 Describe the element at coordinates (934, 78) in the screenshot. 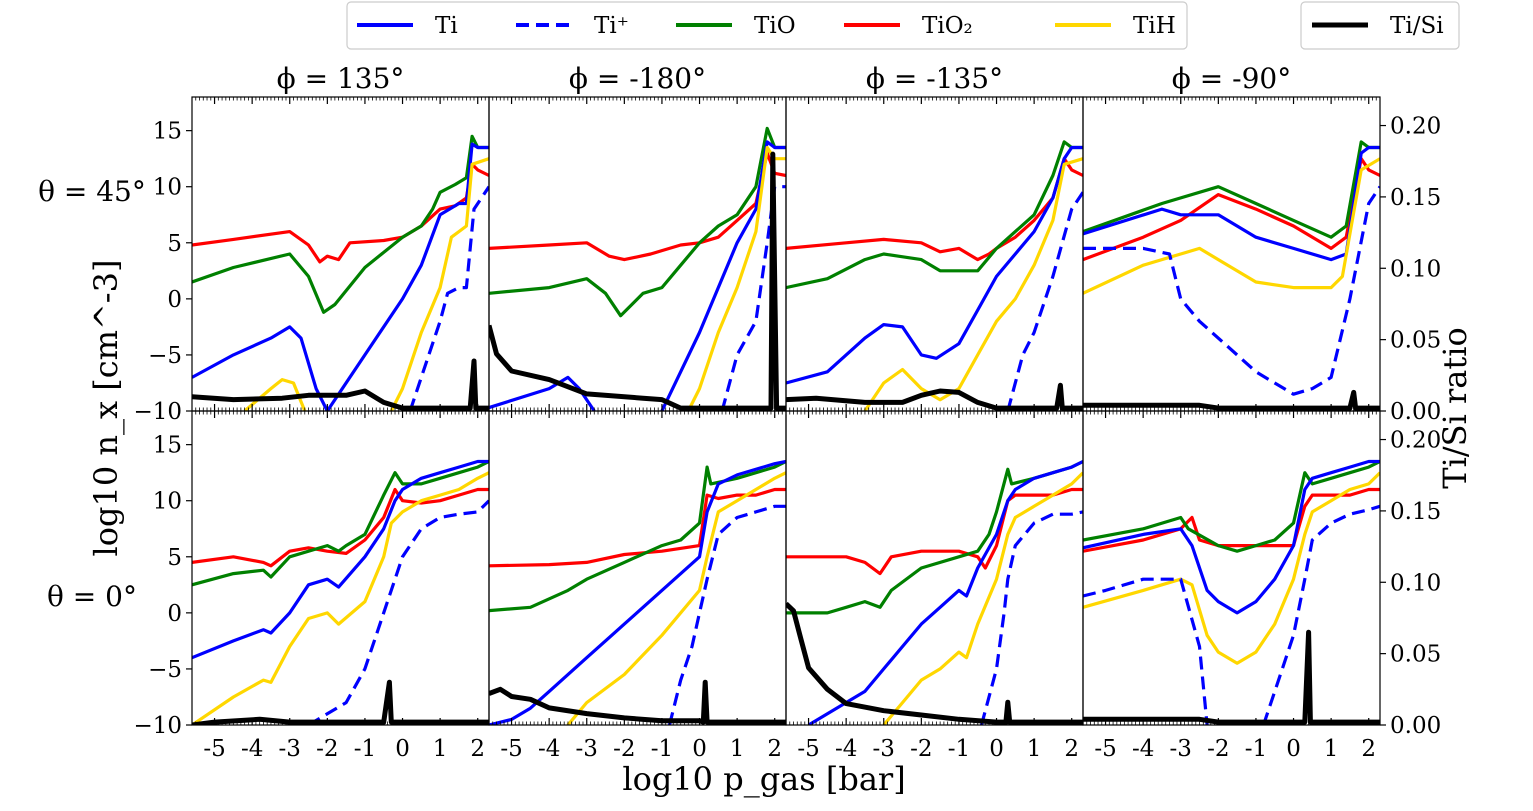

I see `column-title: ϕ = -135°` at that location.